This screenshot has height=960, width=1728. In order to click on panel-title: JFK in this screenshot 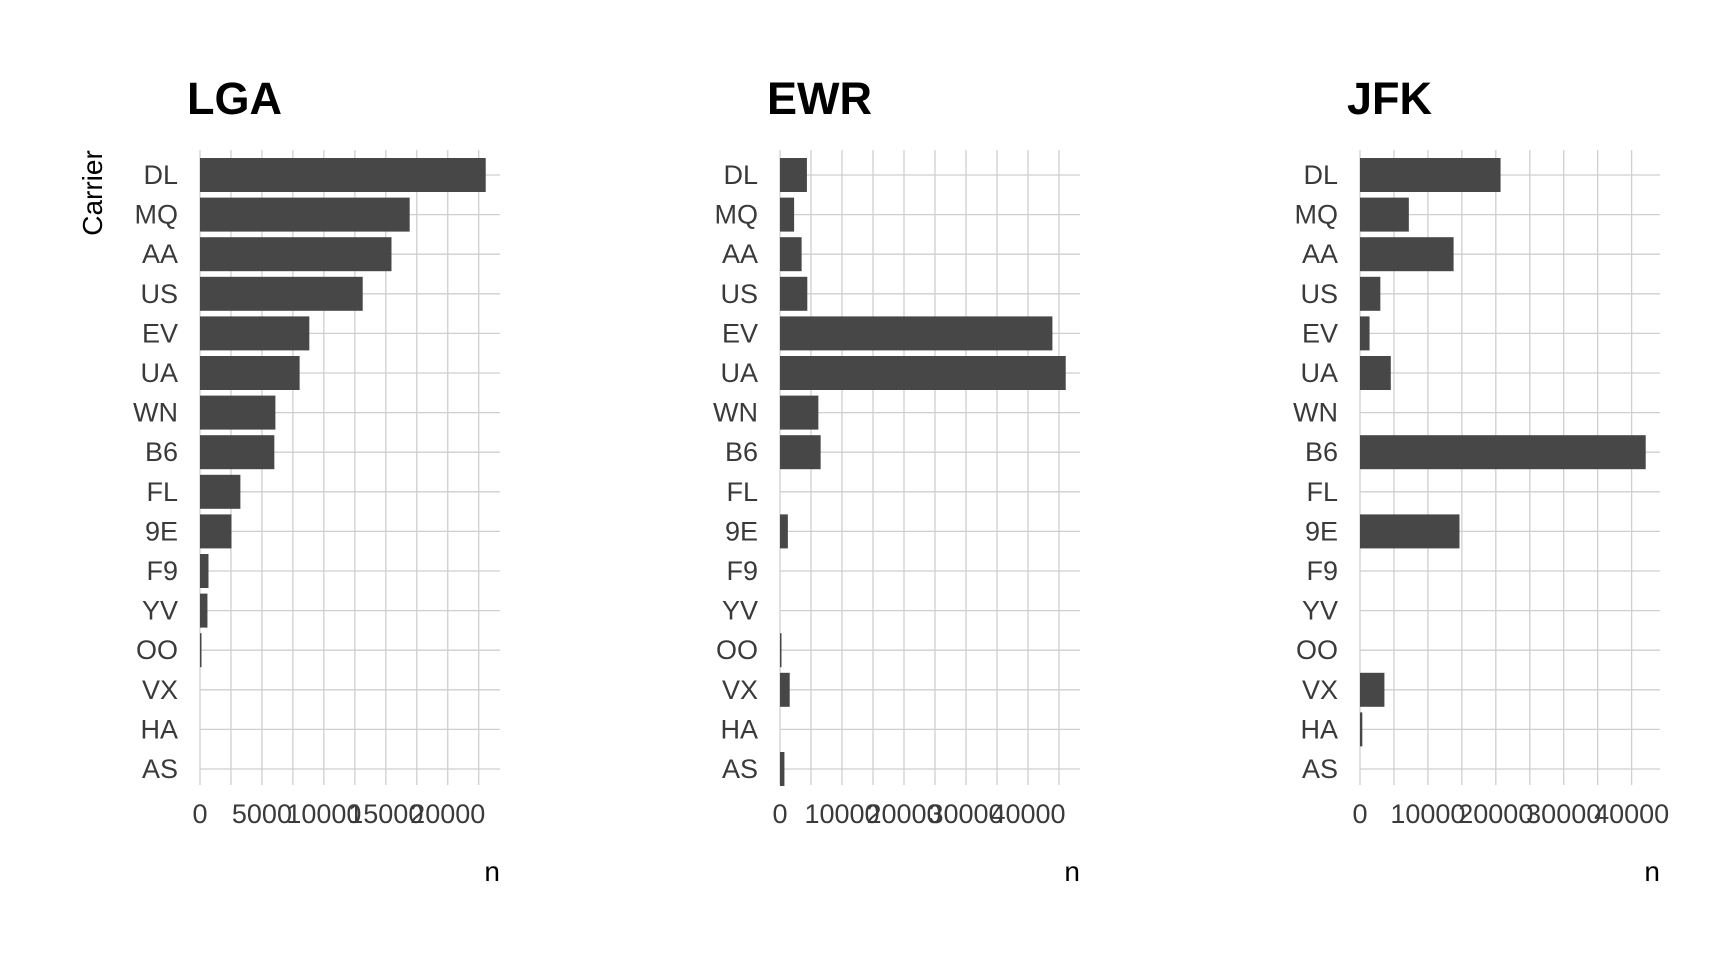, I will do `click(1390, 98)`.